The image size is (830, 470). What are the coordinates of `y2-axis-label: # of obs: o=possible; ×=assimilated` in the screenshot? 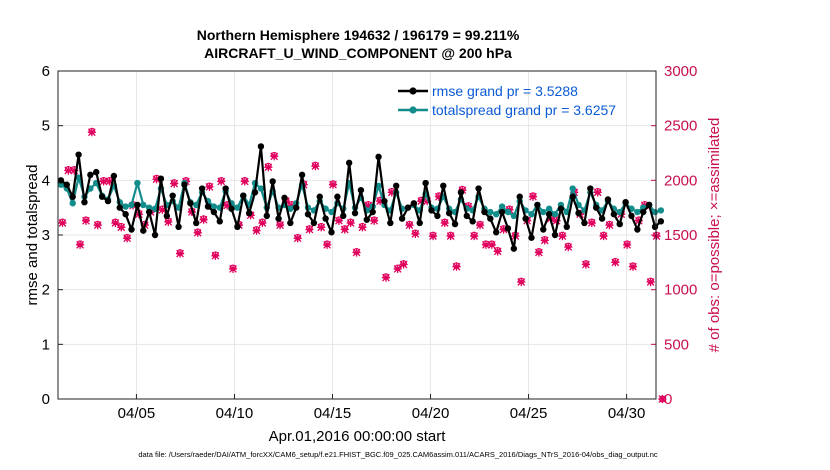 It's located at (714, 235).